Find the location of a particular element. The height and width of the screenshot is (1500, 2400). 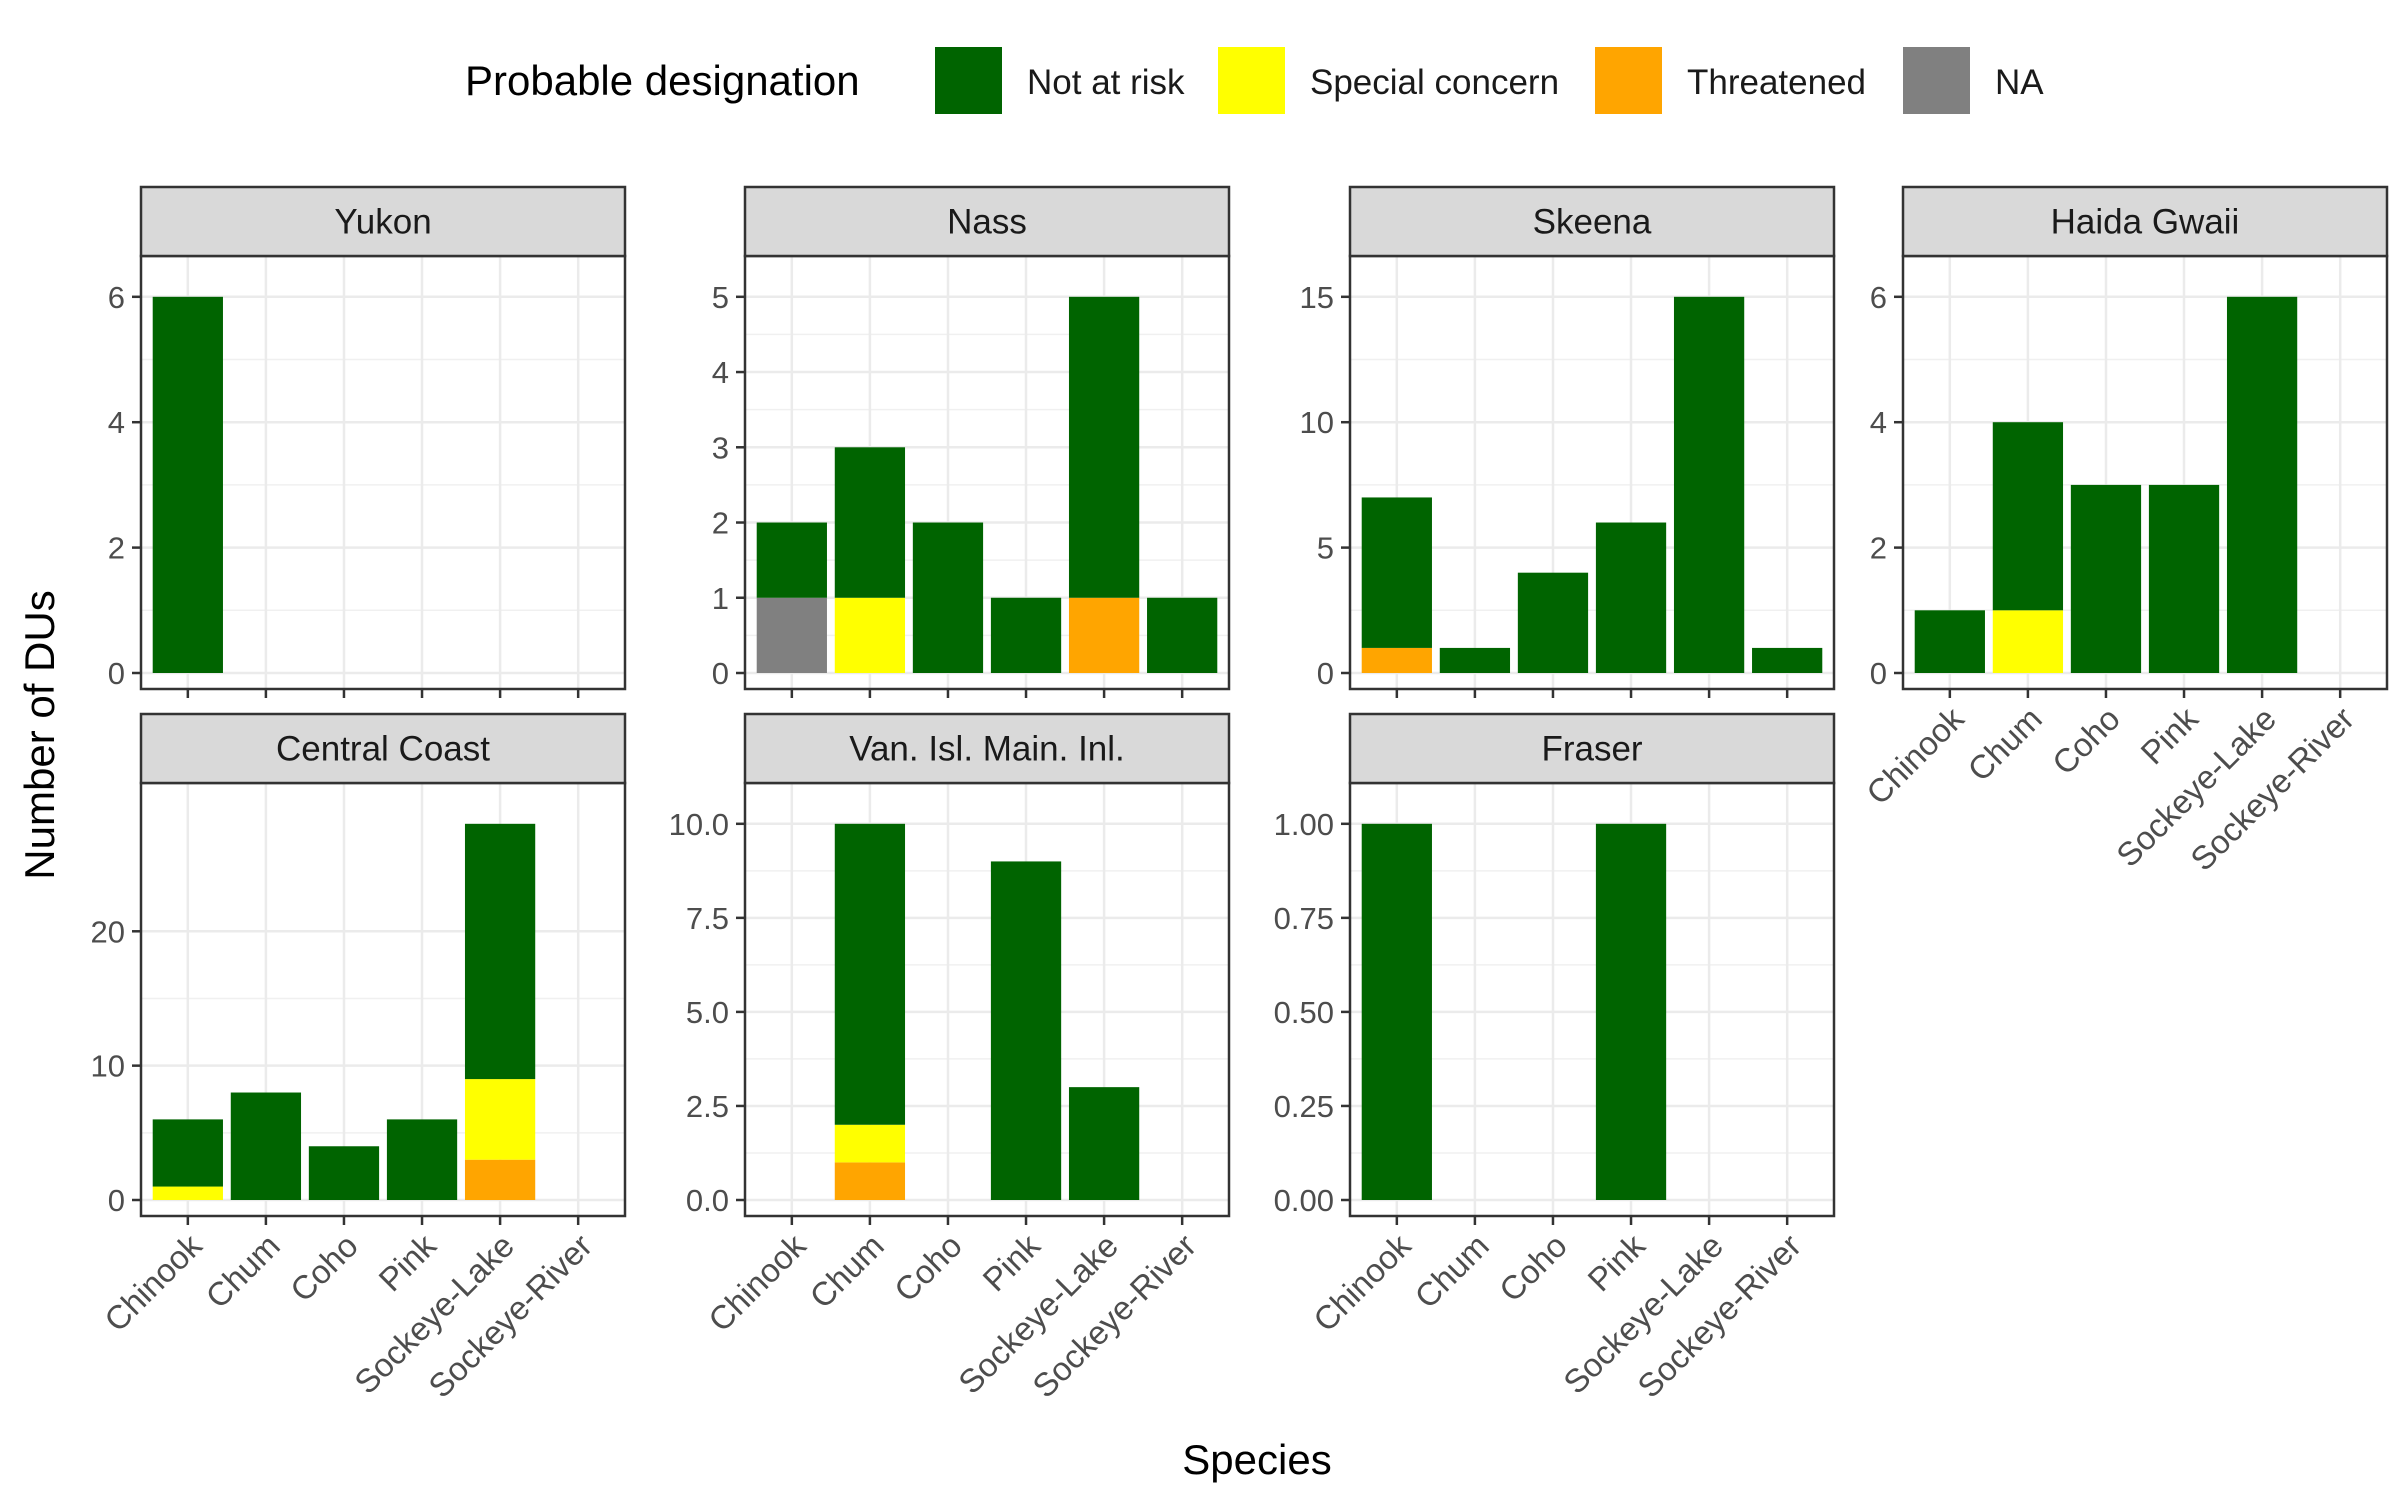

x-axis-title: Species is located at coordinates (1256, 1459).